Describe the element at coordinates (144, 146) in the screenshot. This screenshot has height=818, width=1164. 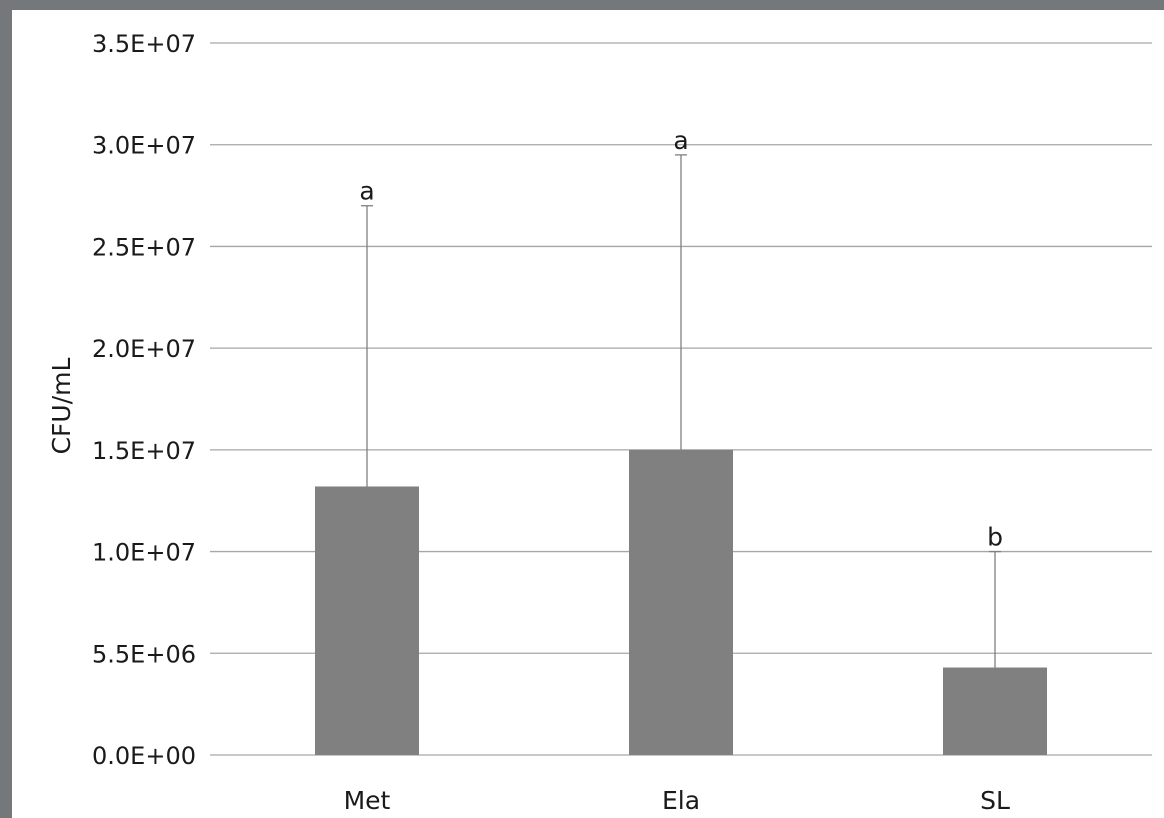
I see `y-tick-label: 3.0E+07` at that location.